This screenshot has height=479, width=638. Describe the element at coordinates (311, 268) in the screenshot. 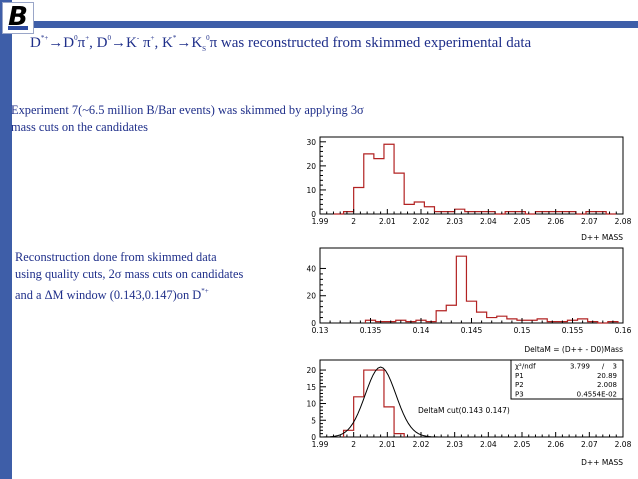

I see `y-tick-label: 40` at that location.